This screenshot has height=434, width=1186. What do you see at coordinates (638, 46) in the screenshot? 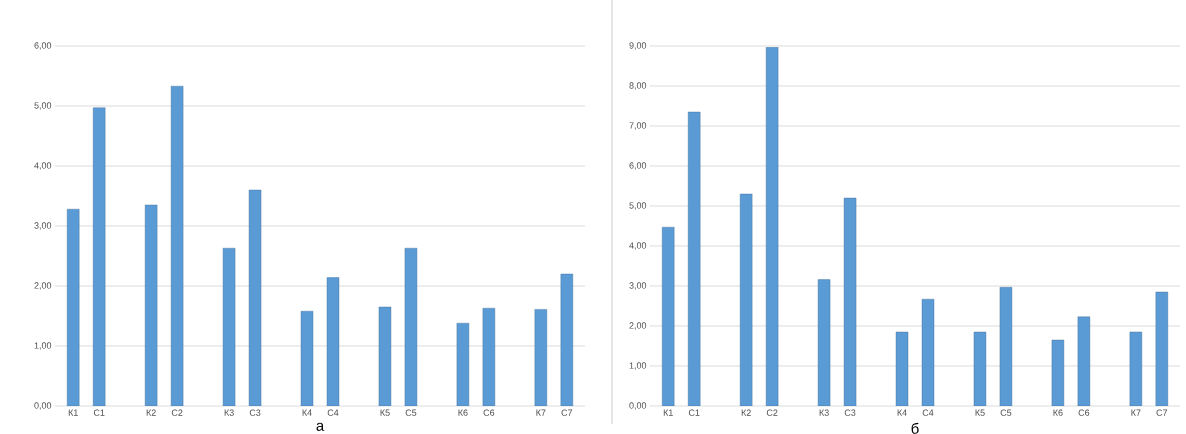
I see `y-tick-label: 9,00` at bounding box center [638, 46].